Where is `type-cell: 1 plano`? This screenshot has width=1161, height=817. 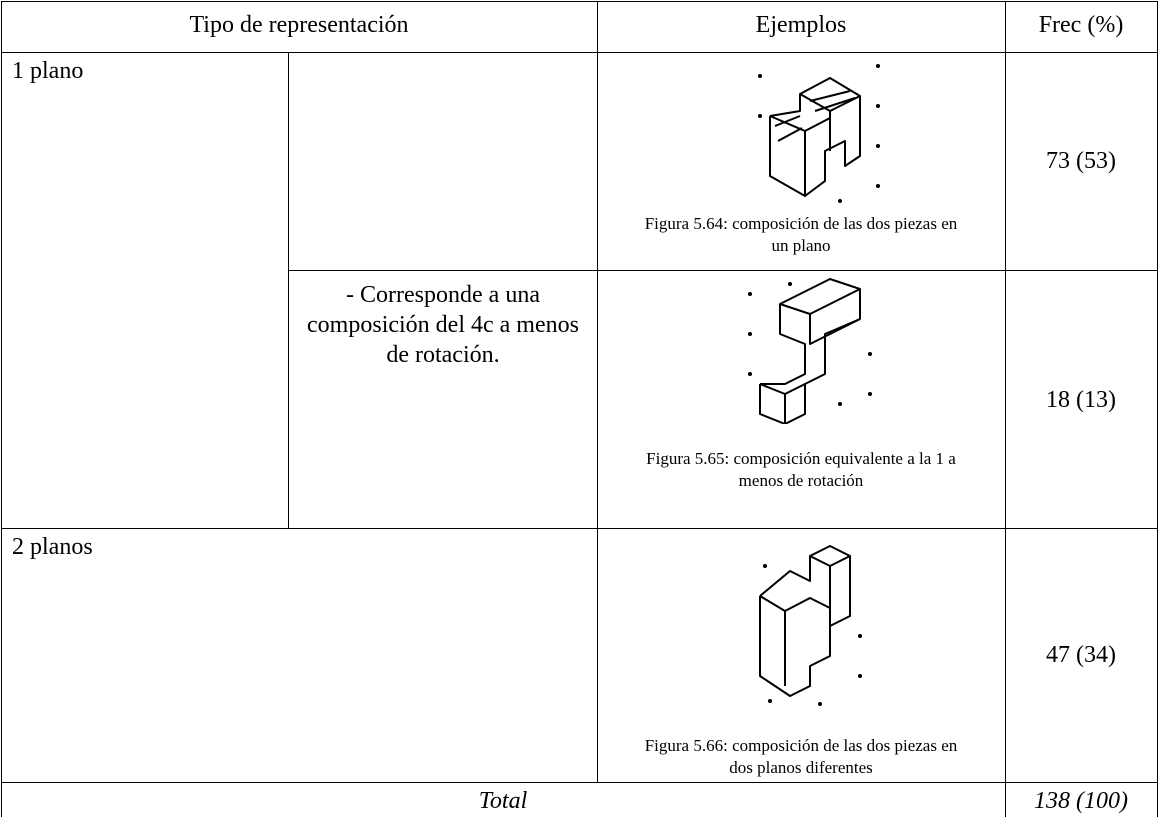 type-cell: 1 plano is located at coordinates (48, 71).